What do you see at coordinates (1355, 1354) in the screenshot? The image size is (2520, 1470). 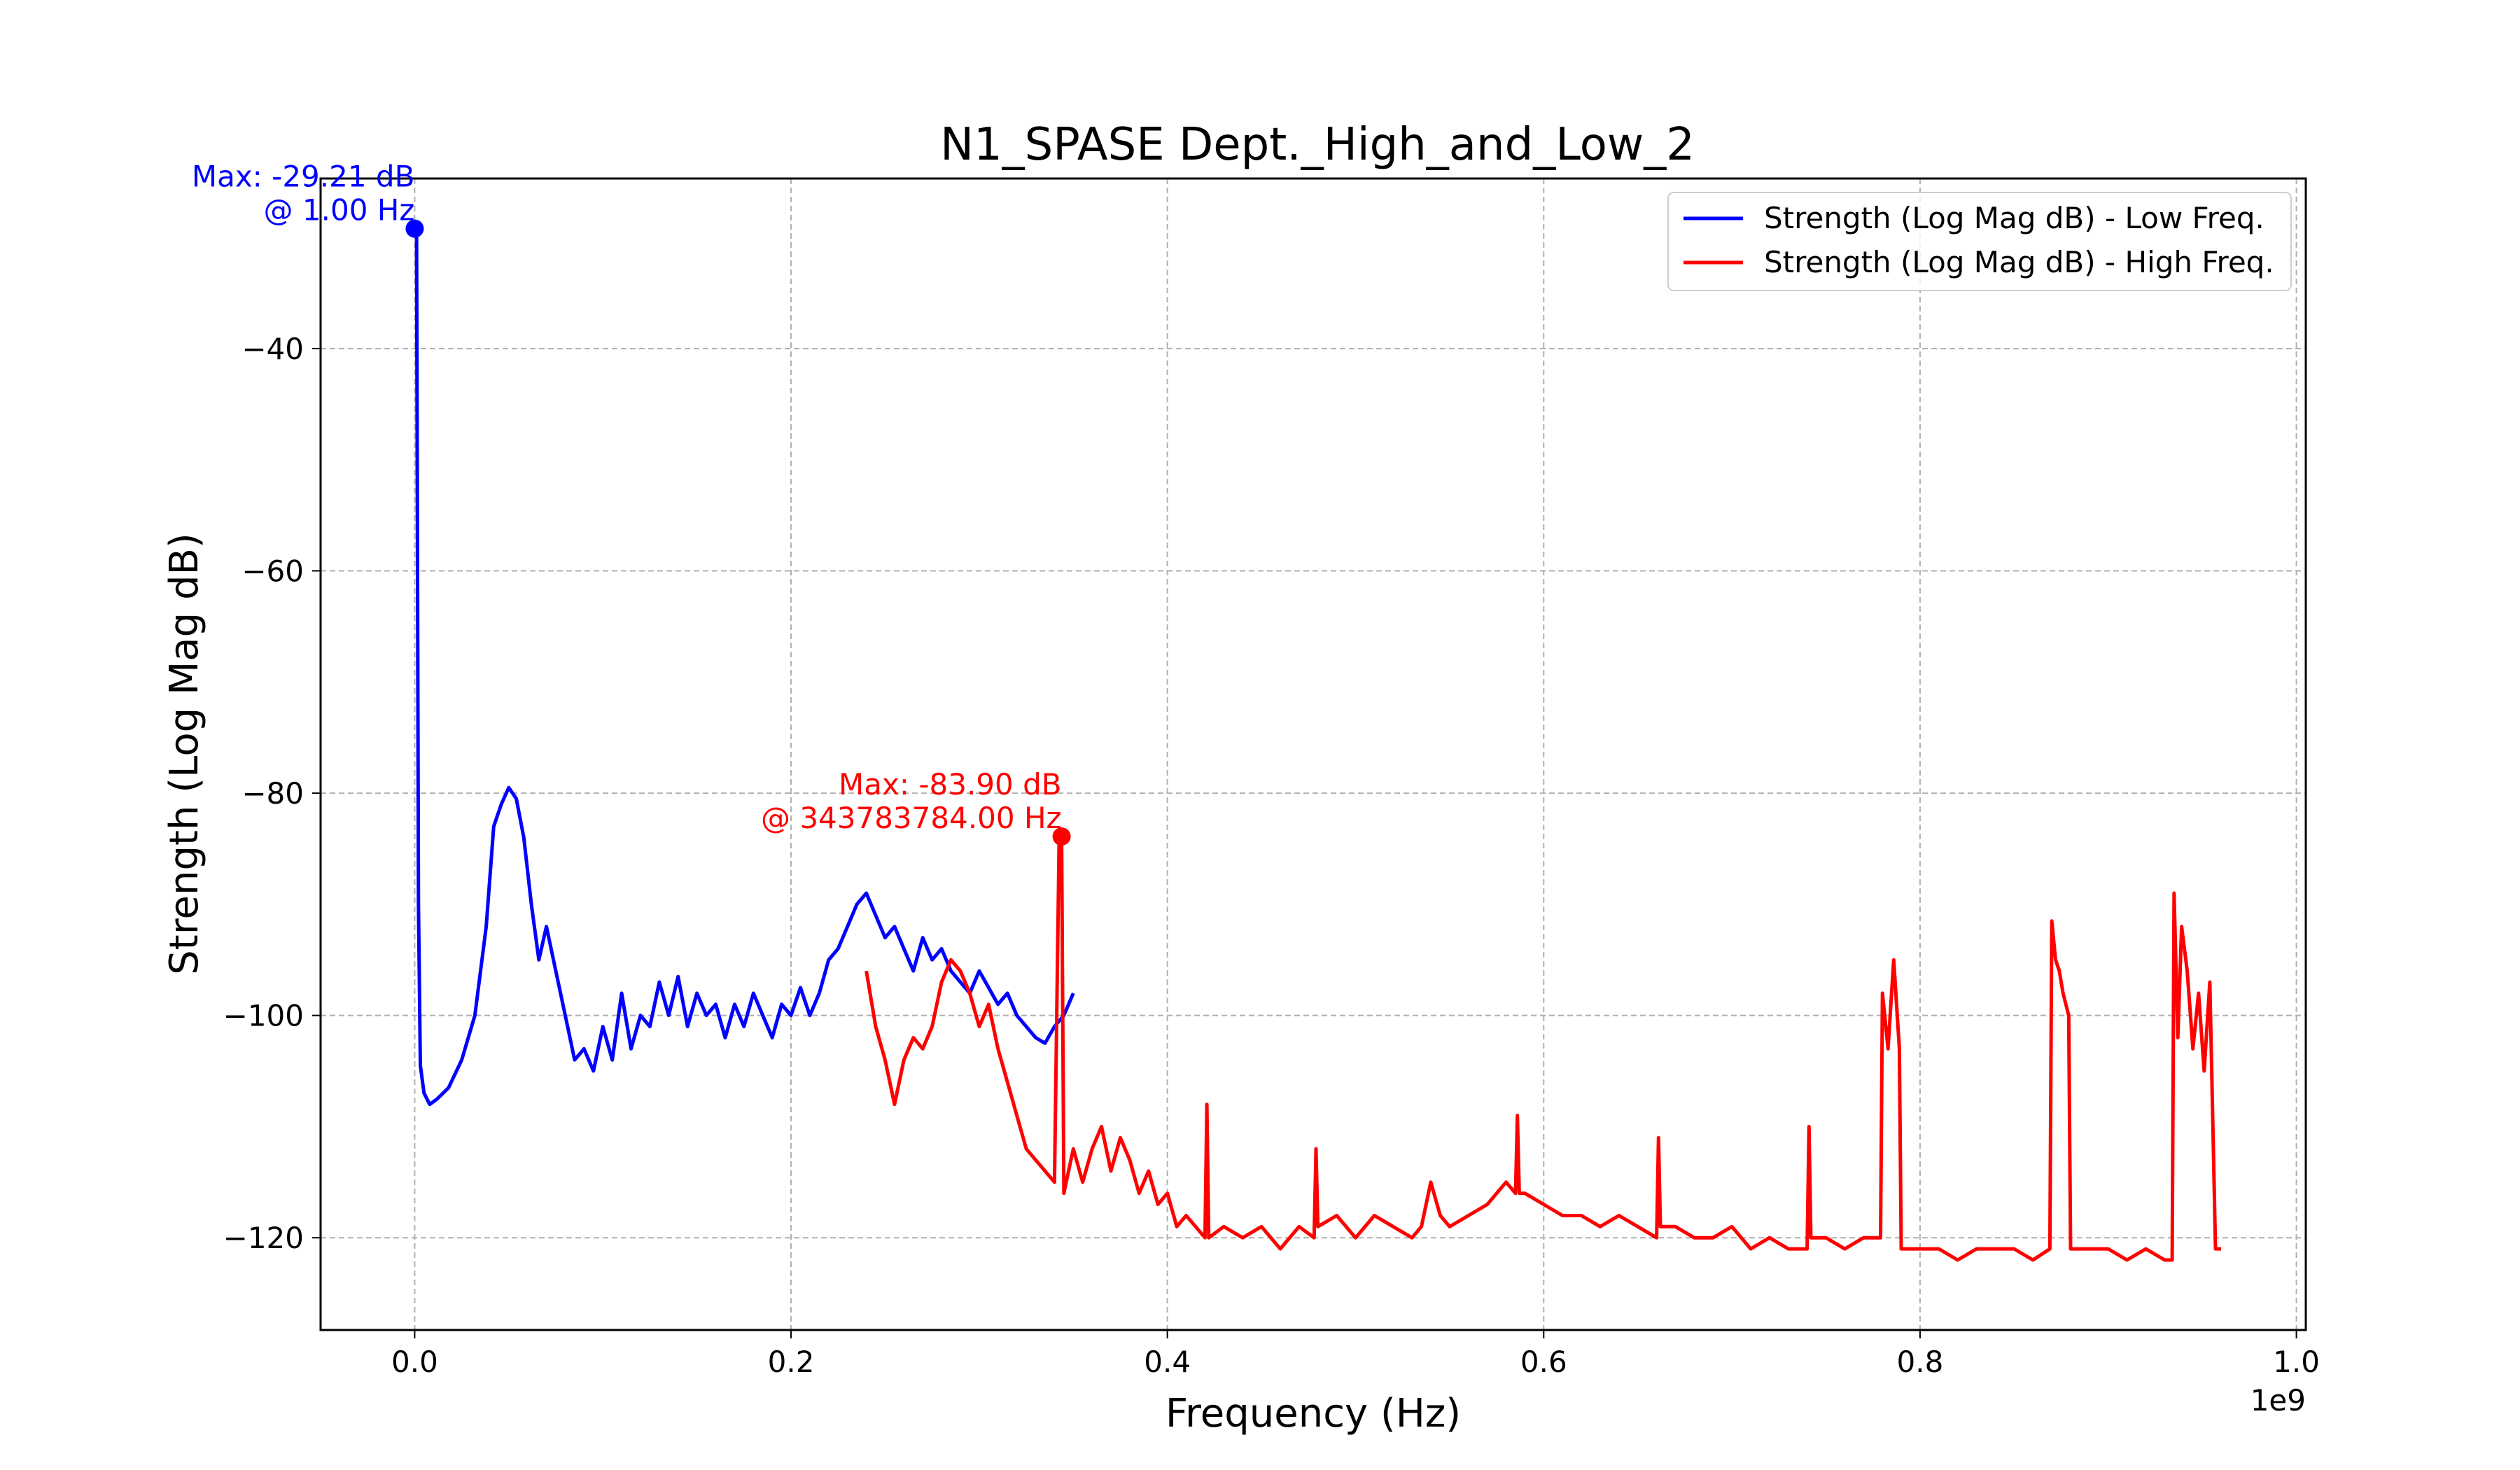 I see `x-axis-ticks: 0.0 0.2 0.4 0.6 0.8 1.0` at bounding box center [1355, 1354].